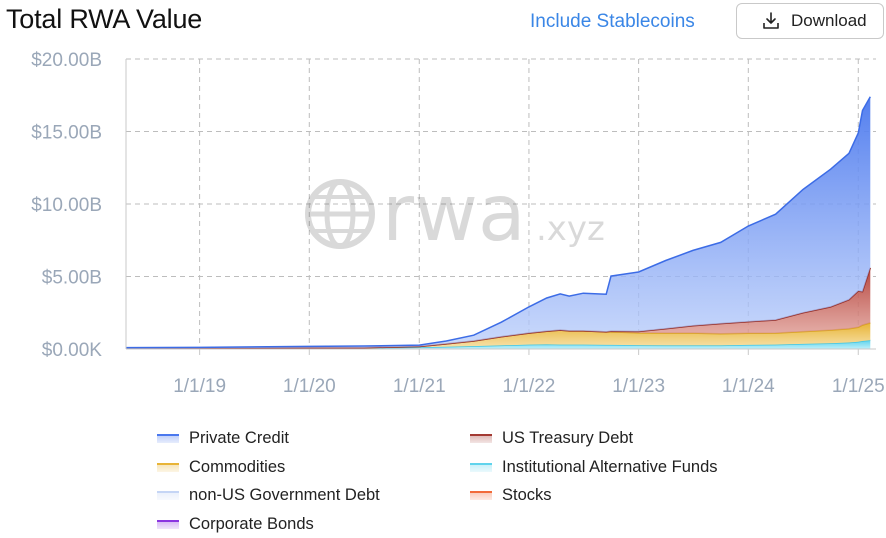 The width and height of the screenshot is (886, 538). What do you see at coordinates (568, 437) in the screenshot?
I see `legend-label: US Treasury Debt` at bounding box center [568, 437].